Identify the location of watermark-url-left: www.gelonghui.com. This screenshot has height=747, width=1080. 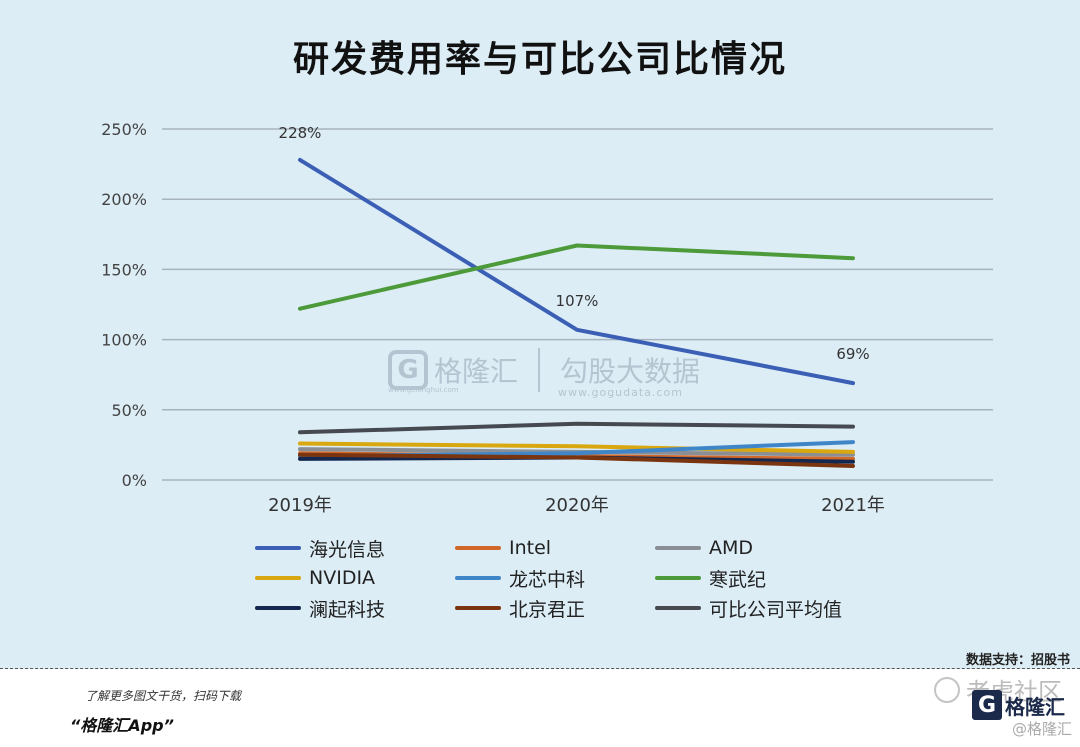
(423, 390).